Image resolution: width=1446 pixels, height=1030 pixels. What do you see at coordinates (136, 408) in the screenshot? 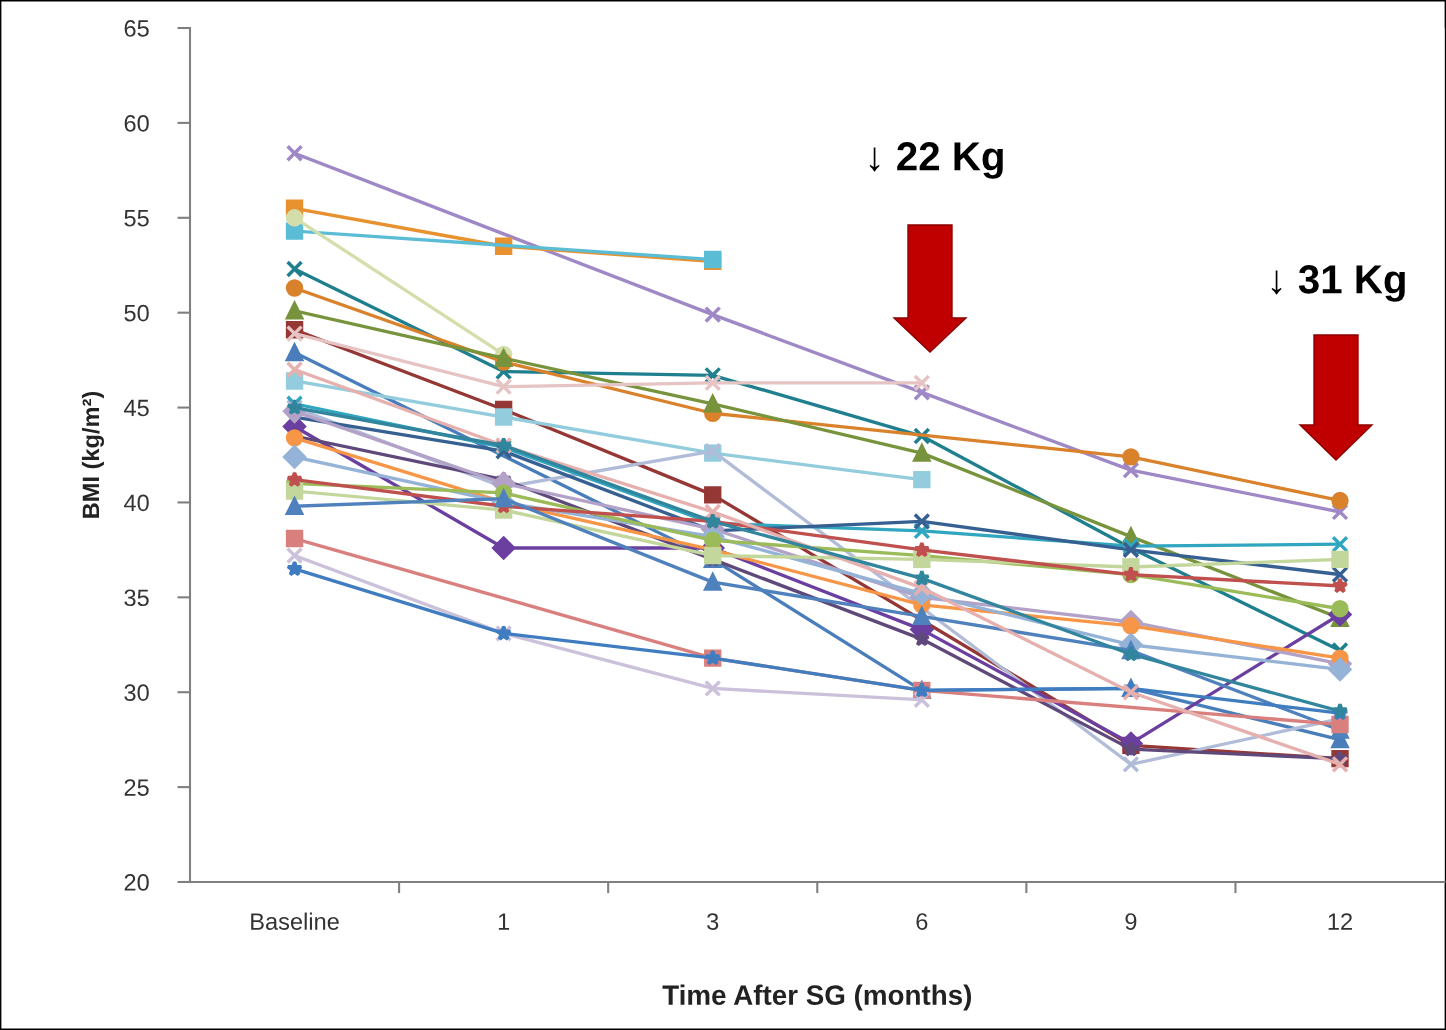
I see `y-tick-label: 45` at bounding box center [136, 408].